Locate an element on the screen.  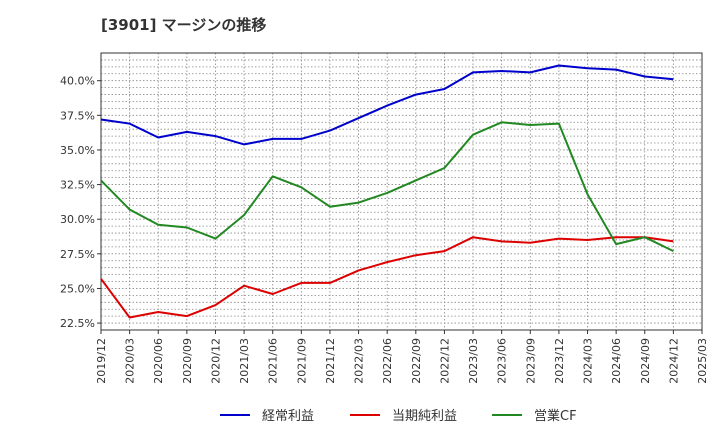
x-tick-label: 2020/03 is located at coordinates (130, 361).